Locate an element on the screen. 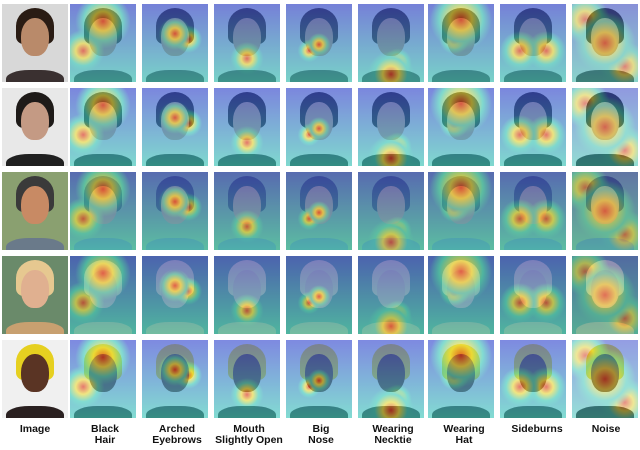 The width and height of the screenshot is (640, 450). label-wearing-hat: Wearing Hat is located at coordinates (464, 434).